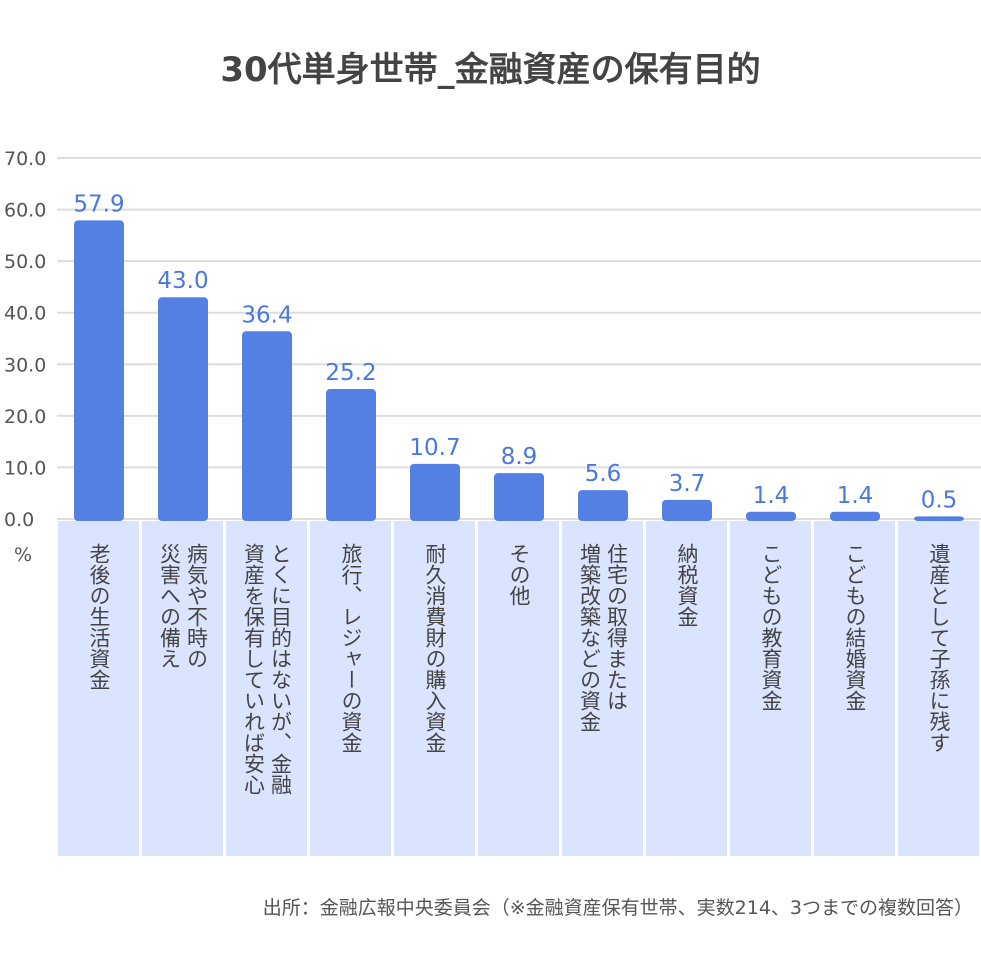 This screenshot has width=981, height=958. What do you see at coordinates (939, 500) in the screenshot?
I see `data-label: 0.5` at bounding box center [939, 500].